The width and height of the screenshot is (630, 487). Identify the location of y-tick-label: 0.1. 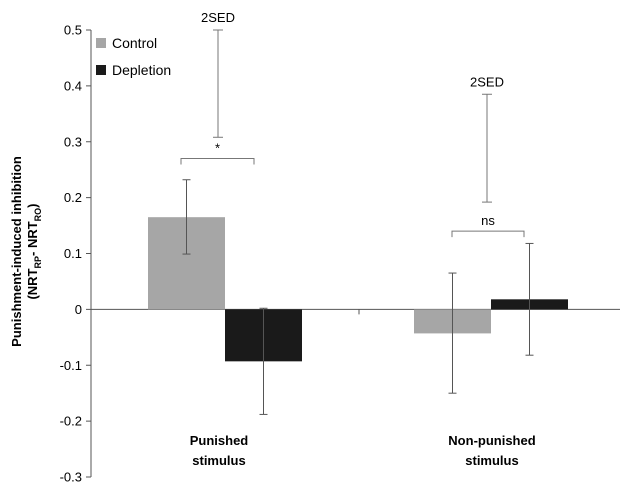
(73, 253).